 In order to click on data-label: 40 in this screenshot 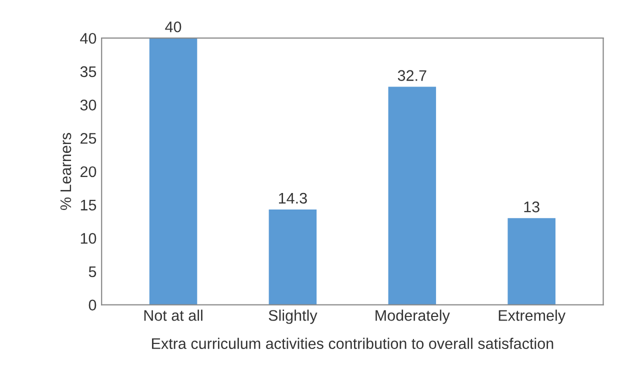, I will do `click(173, 26)`.